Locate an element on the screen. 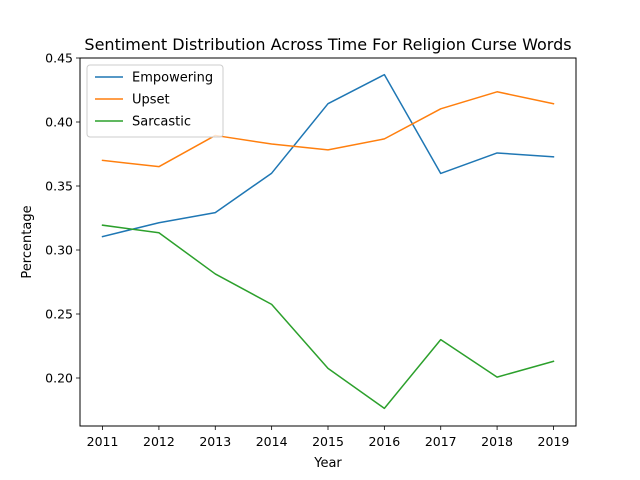  y-axis-label: Percentage is located at coordinates (27, 241).